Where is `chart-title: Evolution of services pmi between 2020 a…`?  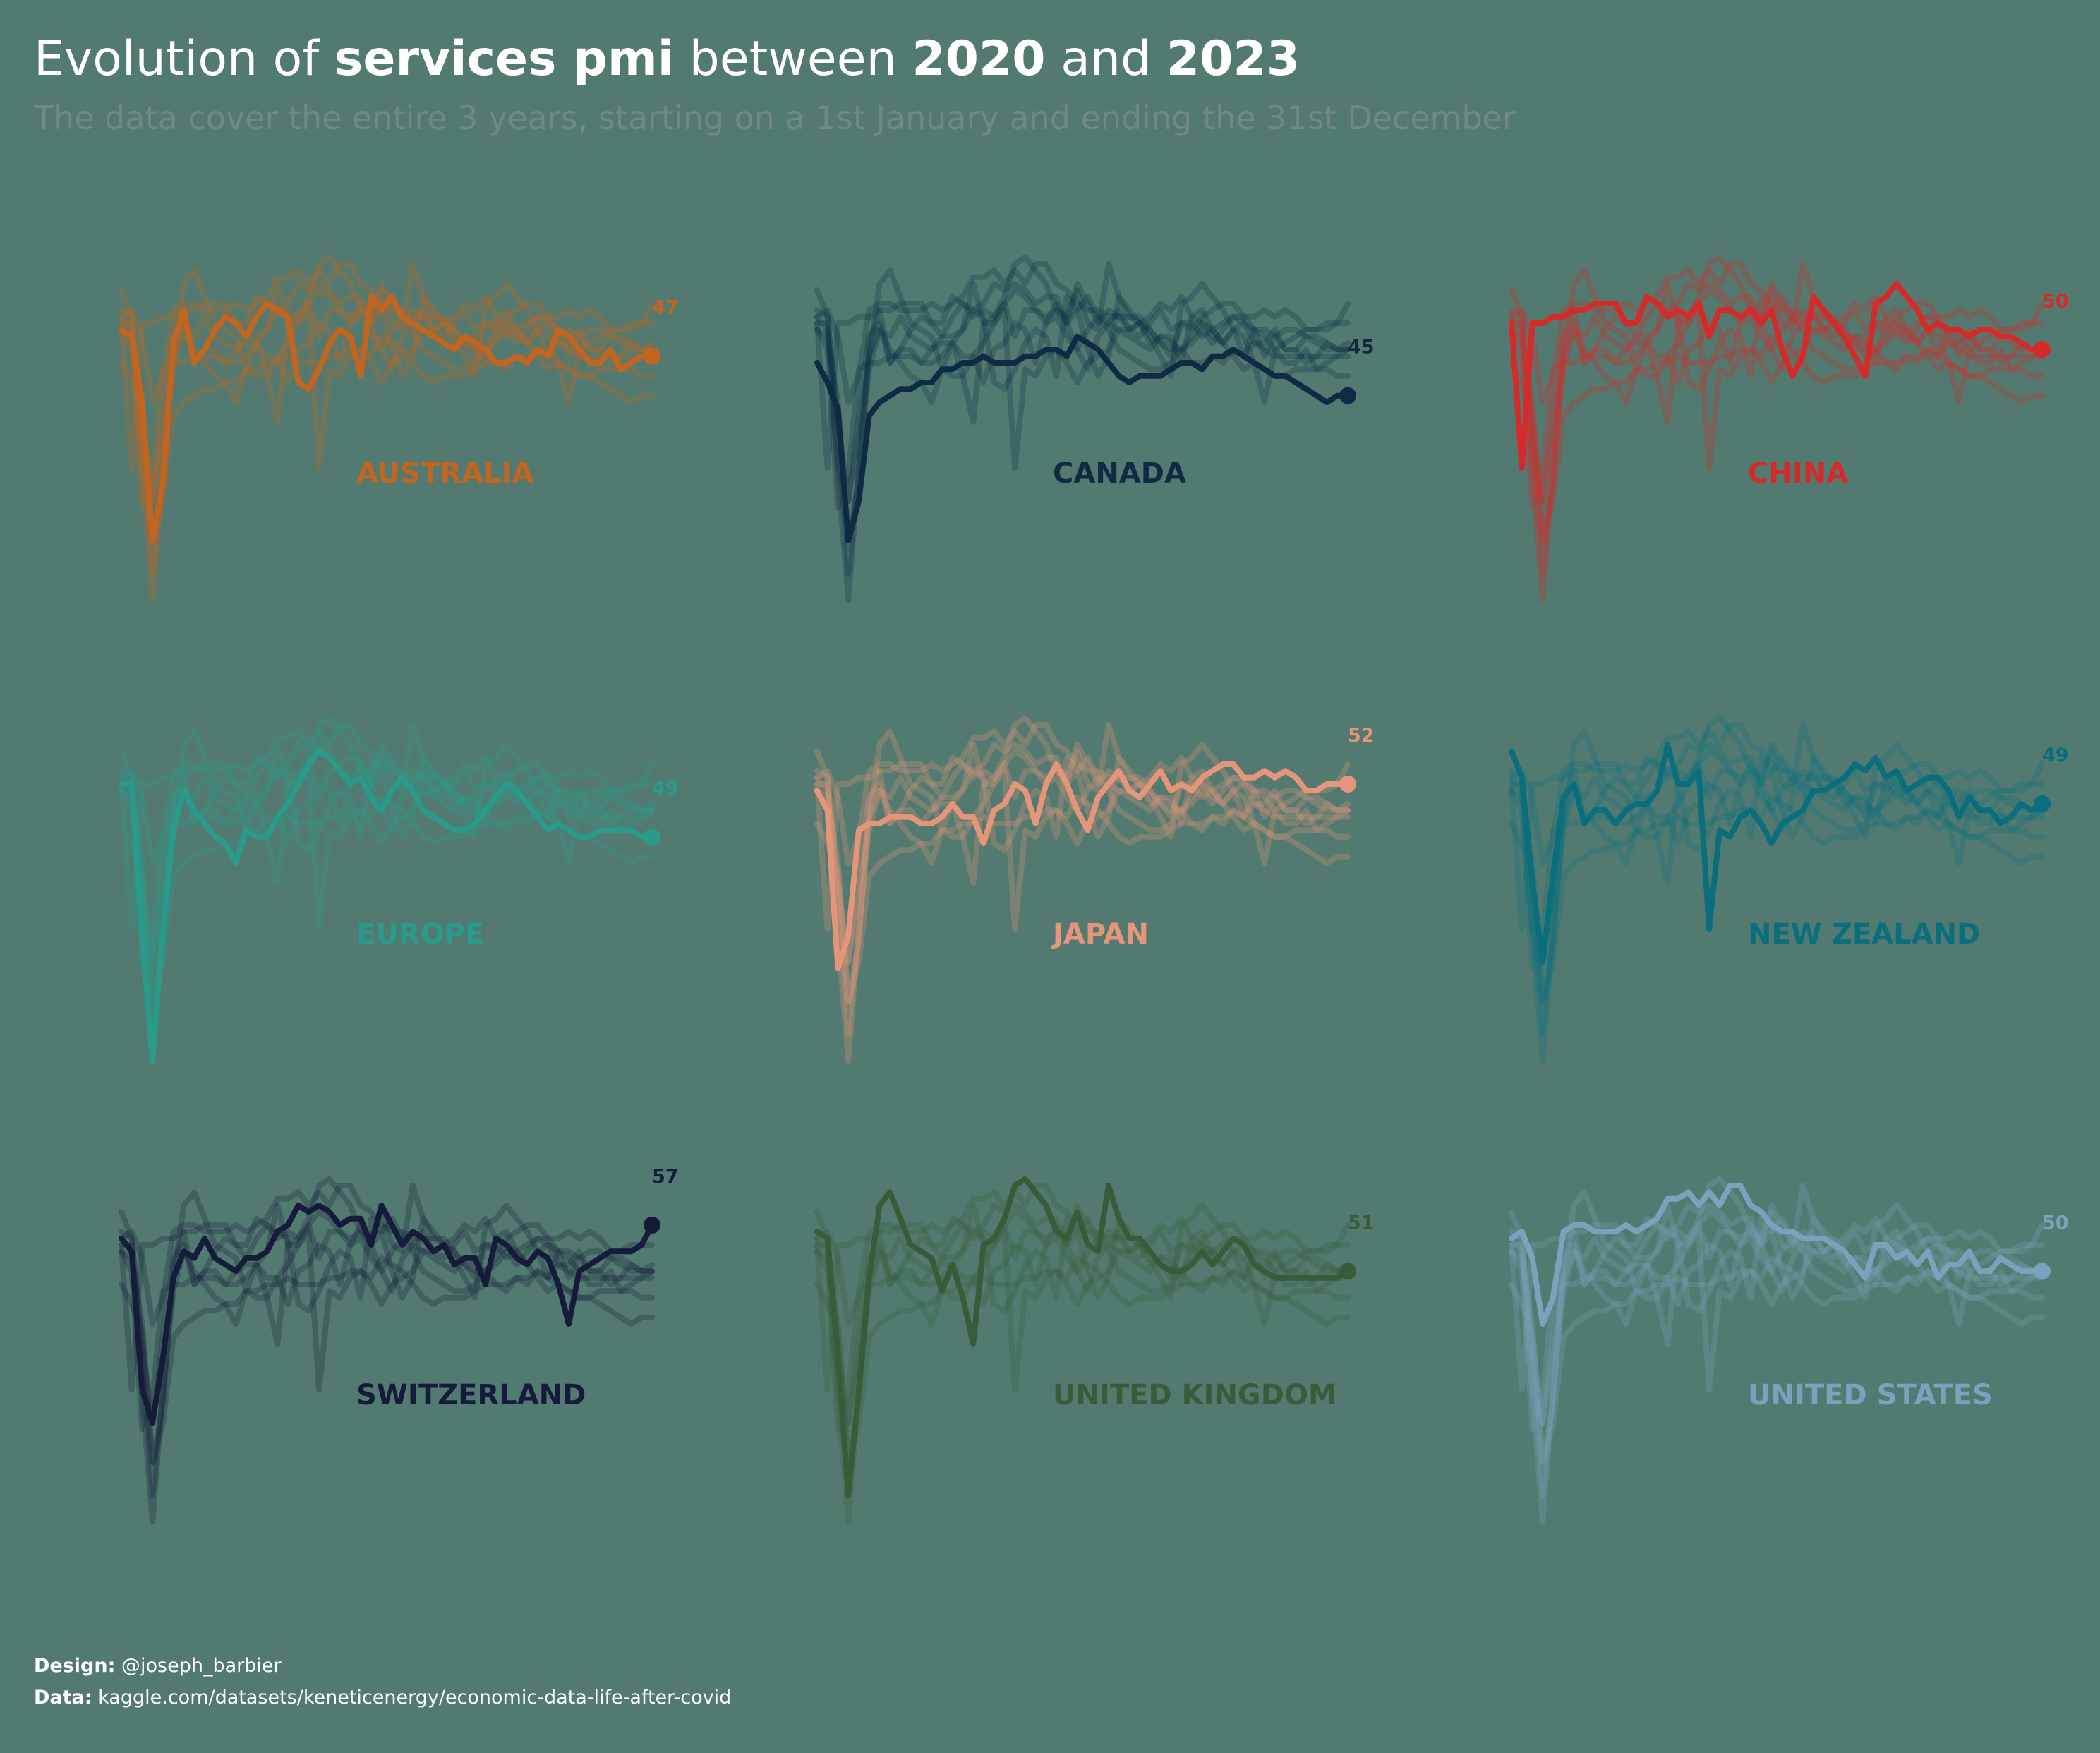 chart-title: Evolution of services pmi between 2020 a… is located at coordinates (667, 59).